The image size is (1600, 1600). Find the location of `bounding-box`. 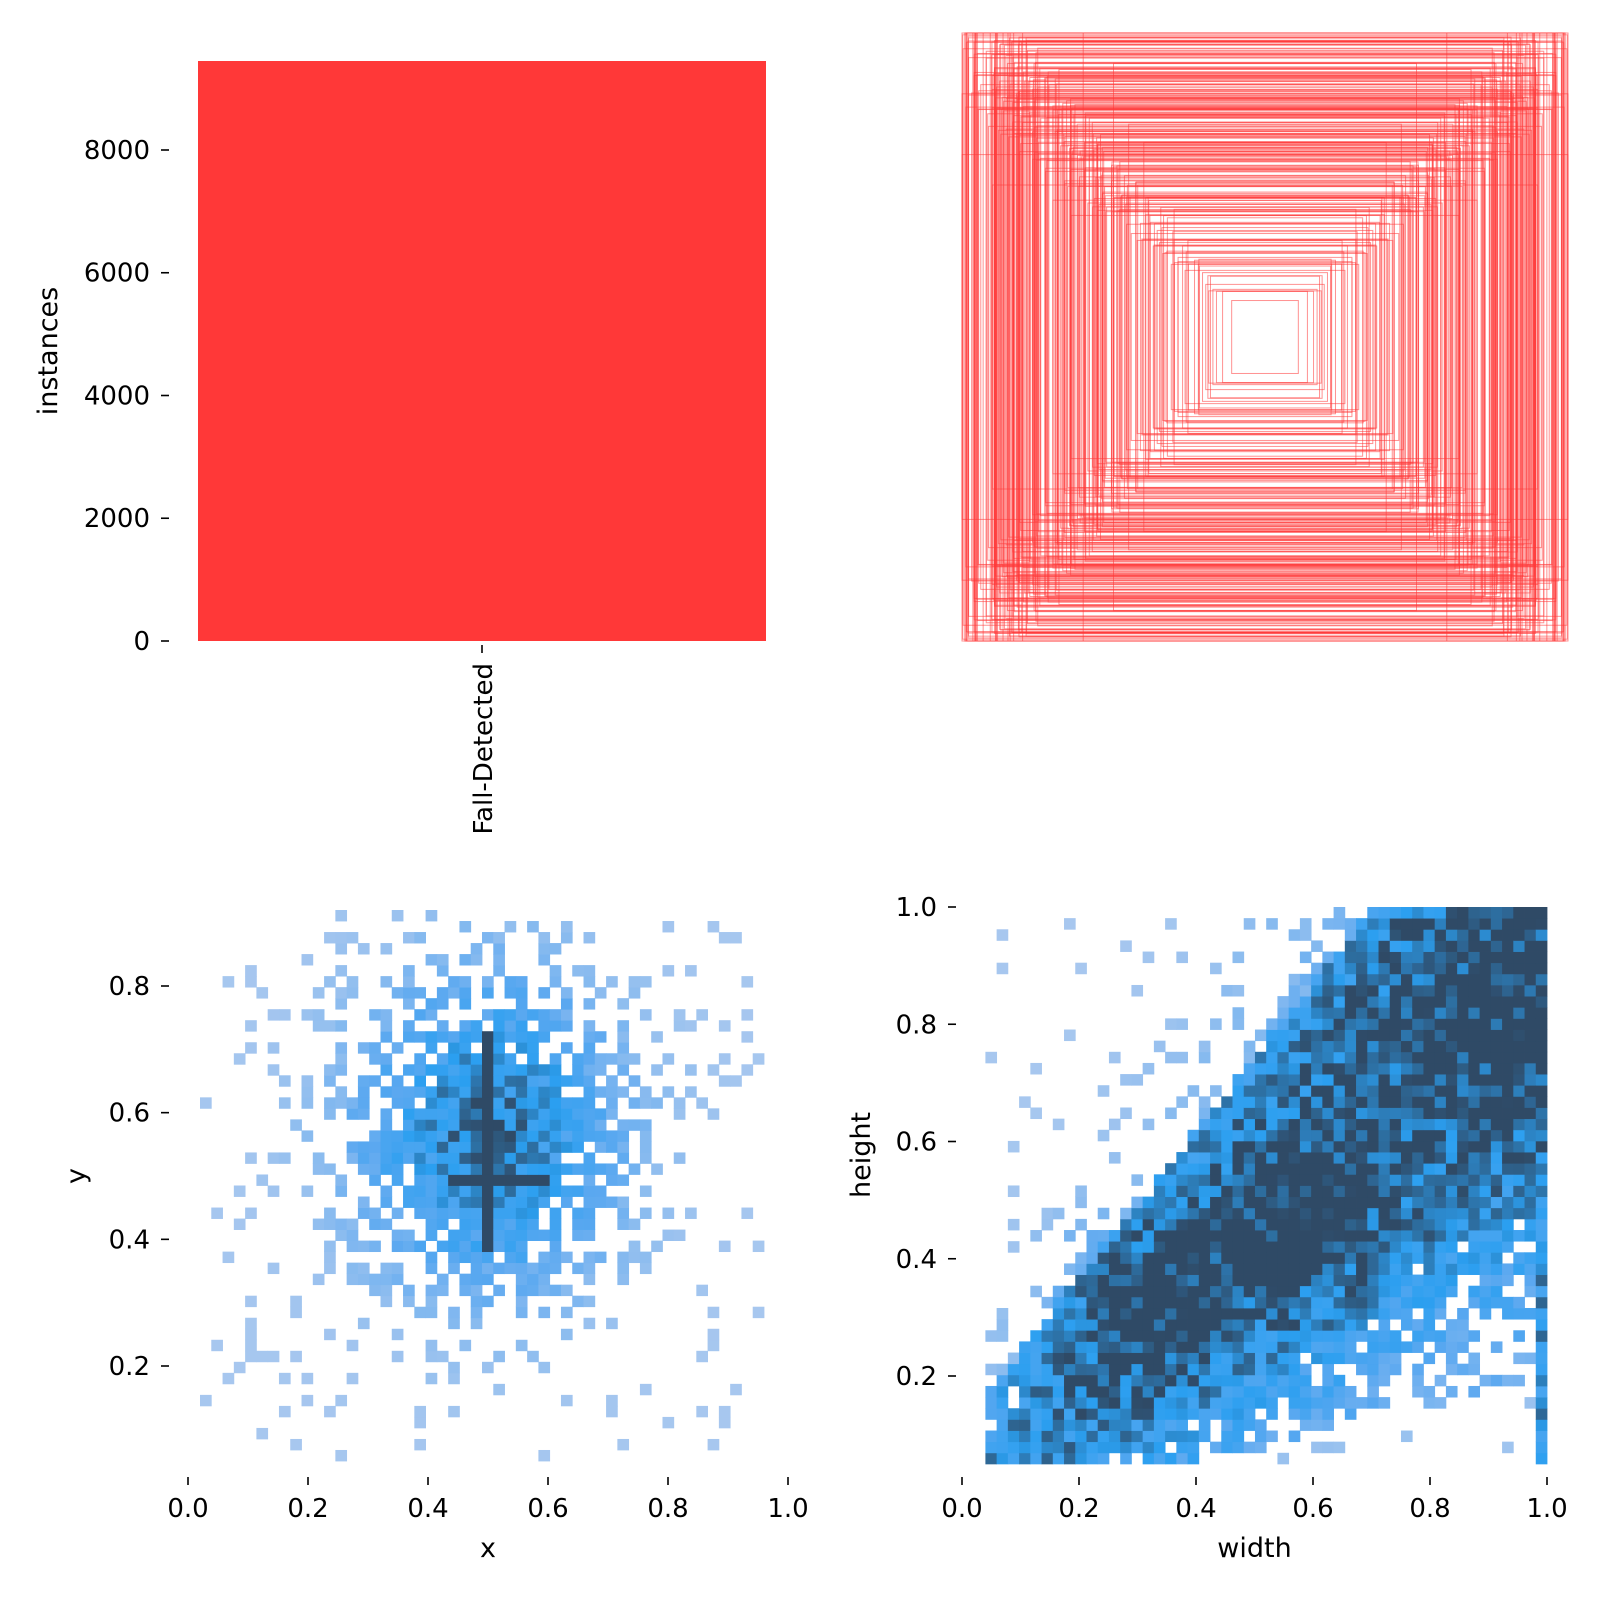

bounding-box is located at coordinates (1265, 337).